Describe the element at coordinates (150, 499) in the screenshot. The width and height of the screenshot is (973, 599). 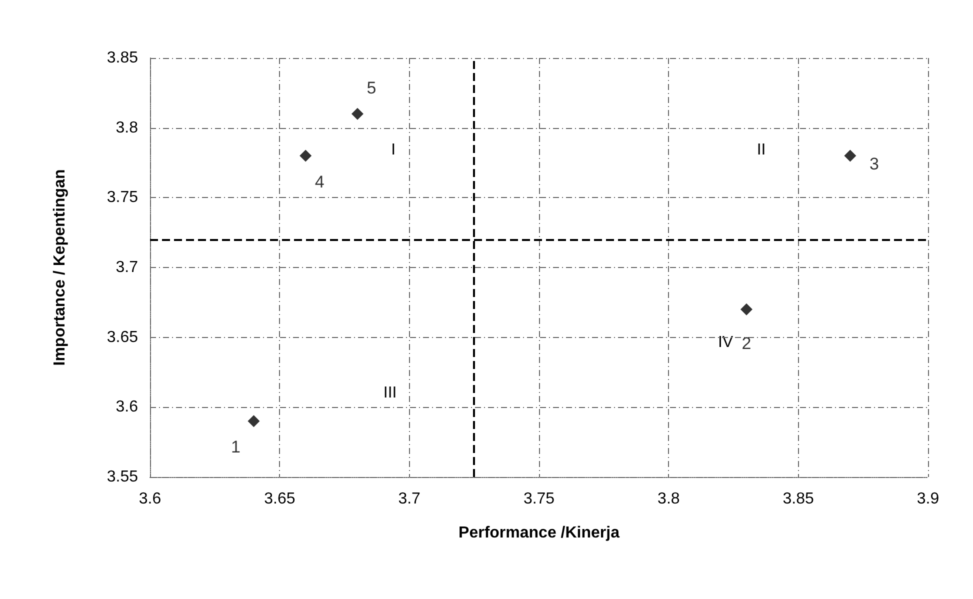
I see `x-tick-label: 3.6` at that location.